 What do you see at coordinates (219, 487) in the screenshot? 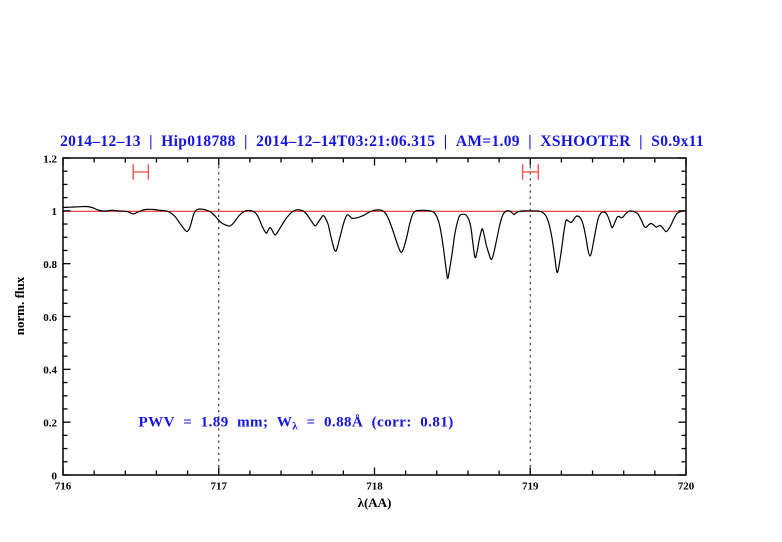
I see `svg-text: 717` at bounding box center [219, 487].